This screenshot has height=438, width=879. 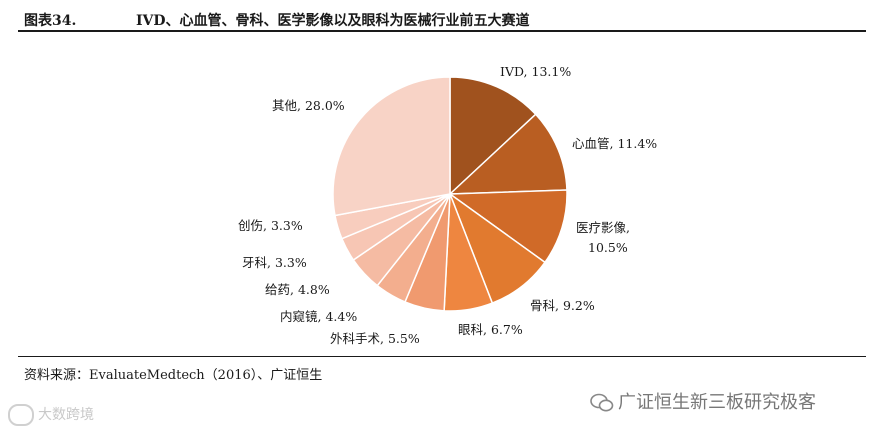 I want to click on slice-label: 牙科, 3.3%, so click(x=274, y=262).